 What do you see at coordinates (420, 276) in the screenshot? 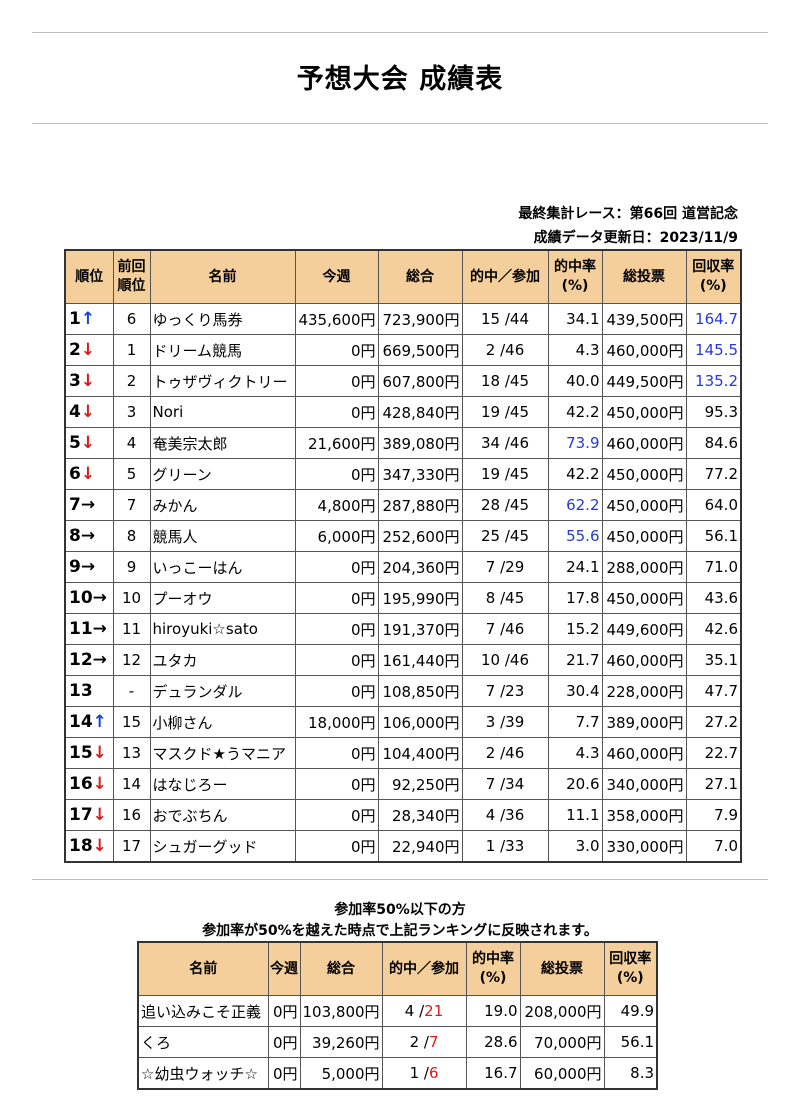
I see `header-total: 総合` at bounding box center [420, 276].